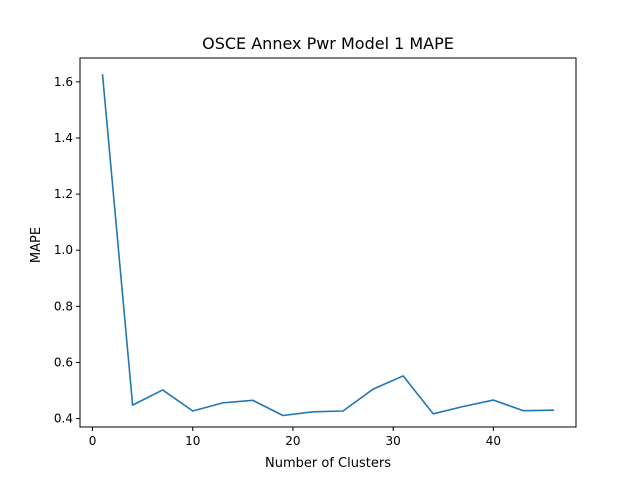  I want to click on y-tick-label: 1.2, so click(63, 194).